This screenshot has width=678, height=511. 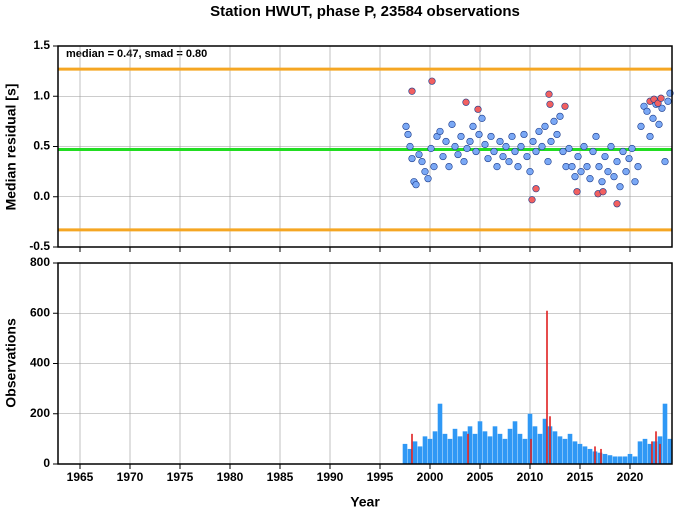 What do you see at coordinates (365, 502) in the screenshot?
I see `x-axis-label: Year` at bounding box center [365, 502].